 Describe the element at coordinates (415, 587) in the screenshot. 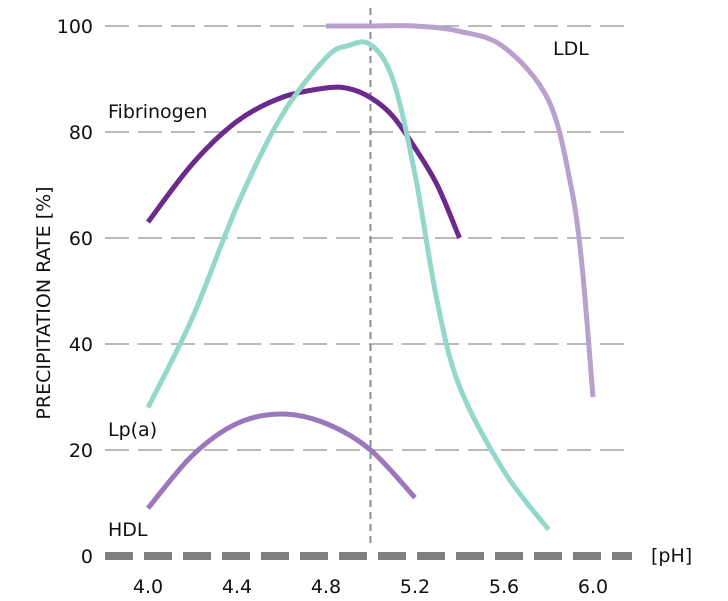

I see `x-tick-label-5.2: 5.2` at that location.